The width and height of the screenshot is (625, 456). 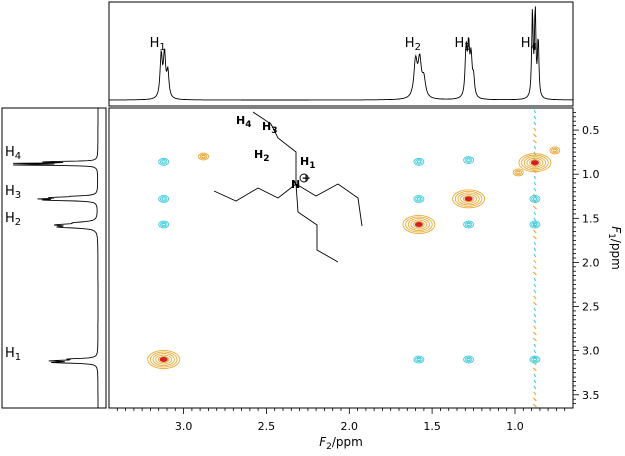 What do you see at coordinates (591, 218) in the screenshot?
I see `f1-tick-label: 1.5` at bounding box center [591, 218].